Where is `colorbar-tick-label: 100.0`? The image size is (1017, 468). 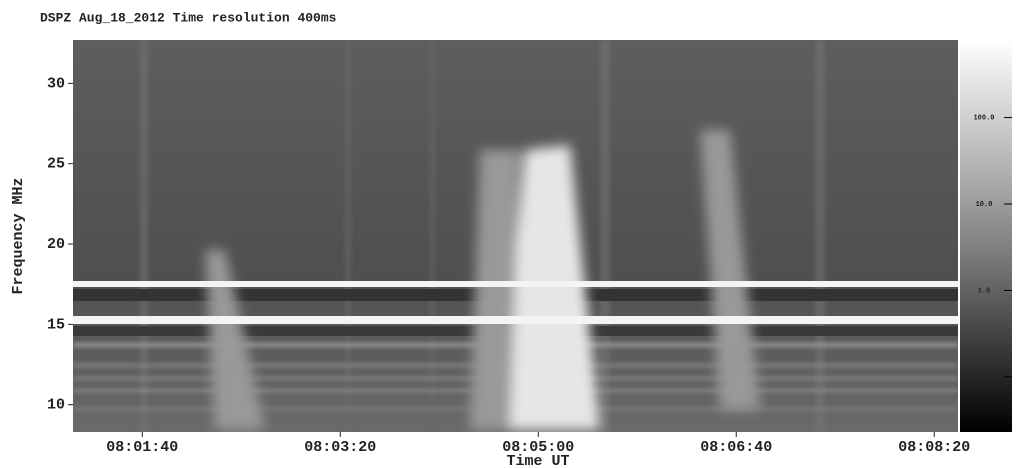
colorbar-tick-label: 100.0 is located at coordinates (983, 118).